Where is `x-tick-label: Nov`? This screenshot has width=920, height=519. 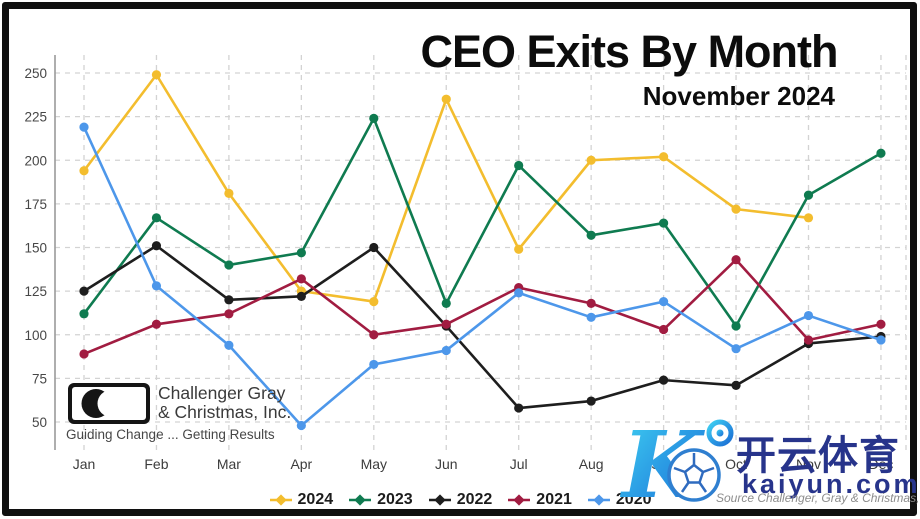
x-tick-label: Nov is located at coordinates (808, 464).